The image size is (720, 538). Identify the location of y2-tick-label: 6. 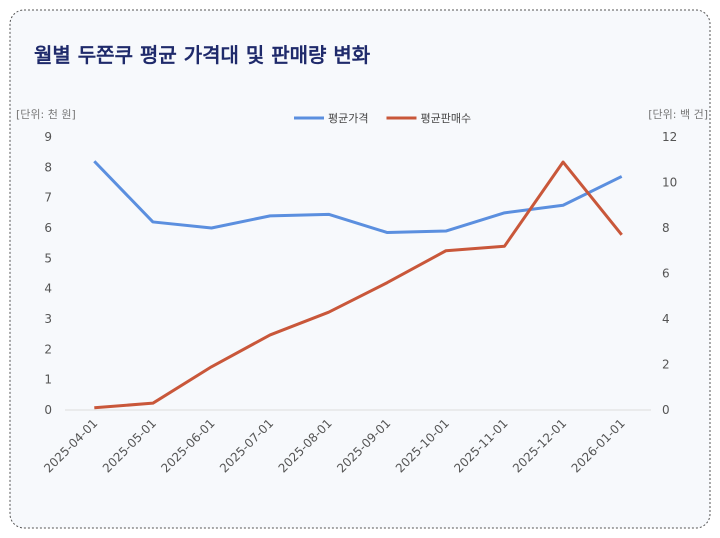
(666, 274).